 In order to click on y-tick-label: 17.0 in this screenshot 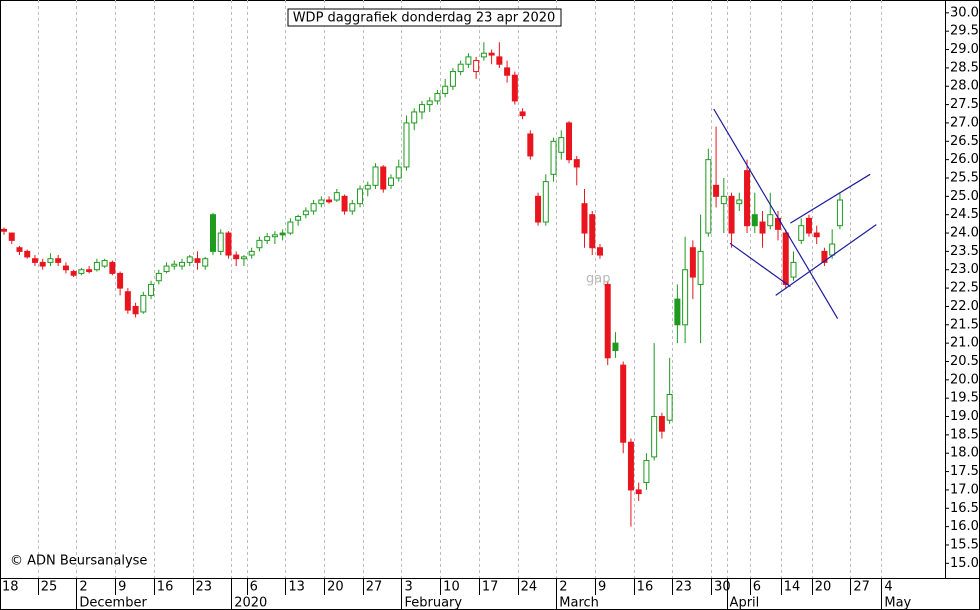, I will do `click(964, 489)`.